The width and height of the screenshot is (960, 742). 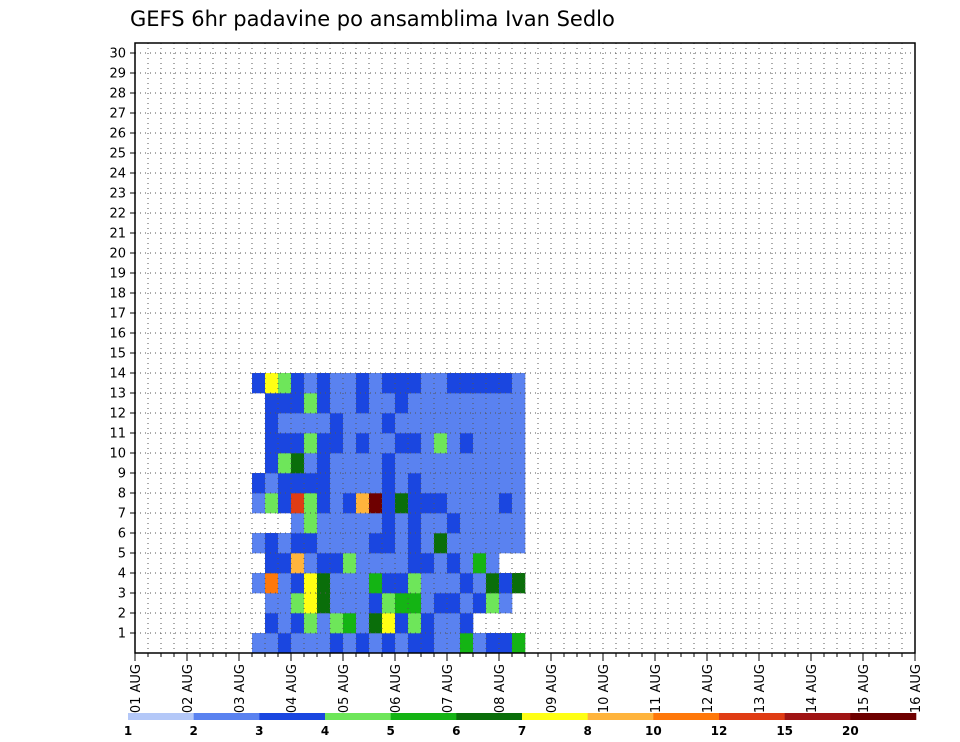 I want to click on y-tick-label: 16, so click(x=117, y=334).